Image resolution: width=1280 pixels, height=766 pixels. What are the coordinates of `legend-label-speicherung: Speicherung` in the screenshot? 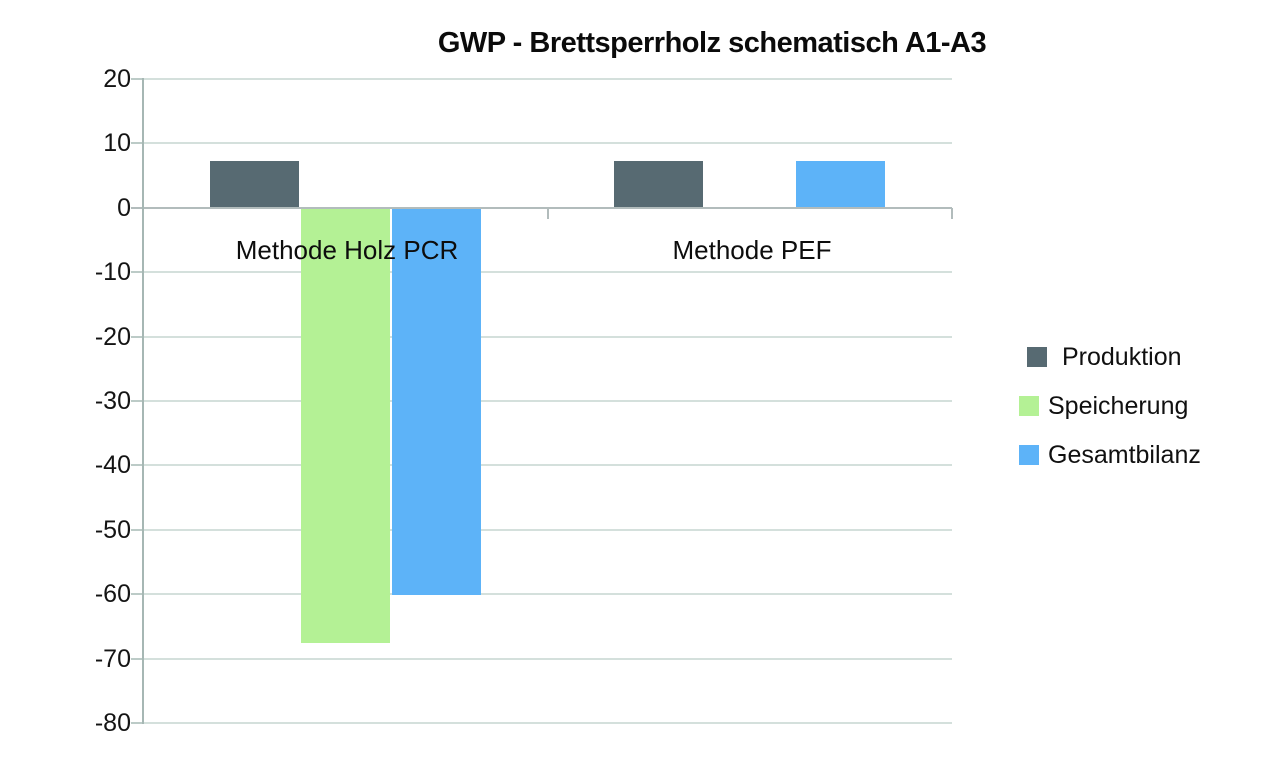 It's located at (1118, 406).